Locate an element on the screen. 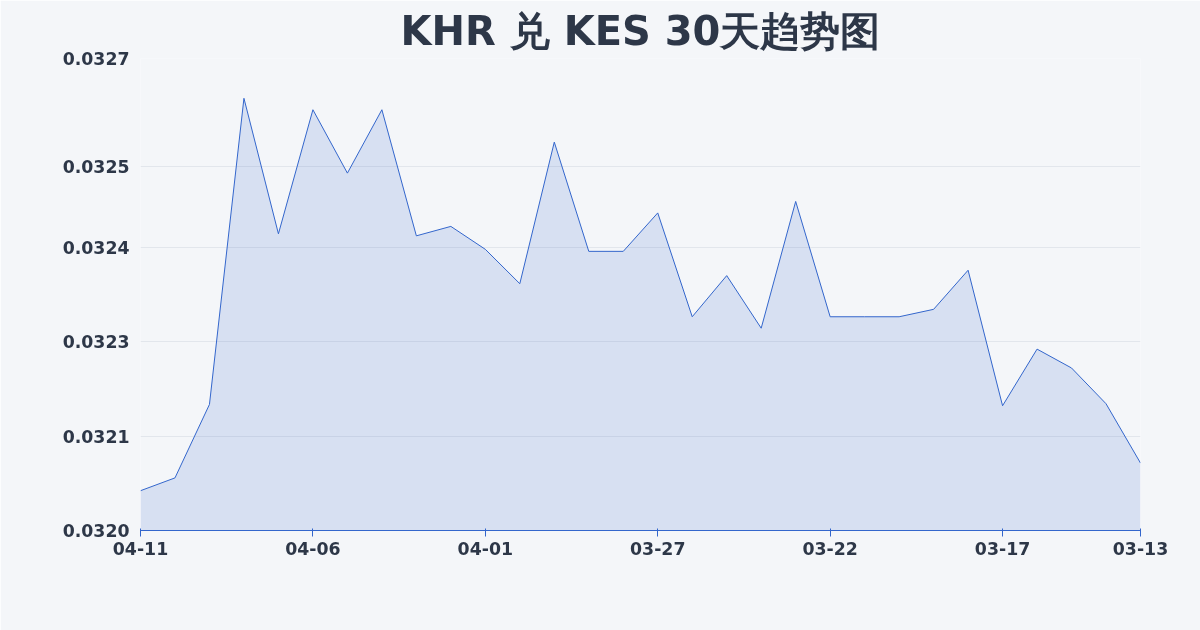 The height and width of the screenshot is (630, 1200). y-tick-label: 0.0320 is located at coordinates (96, 531).